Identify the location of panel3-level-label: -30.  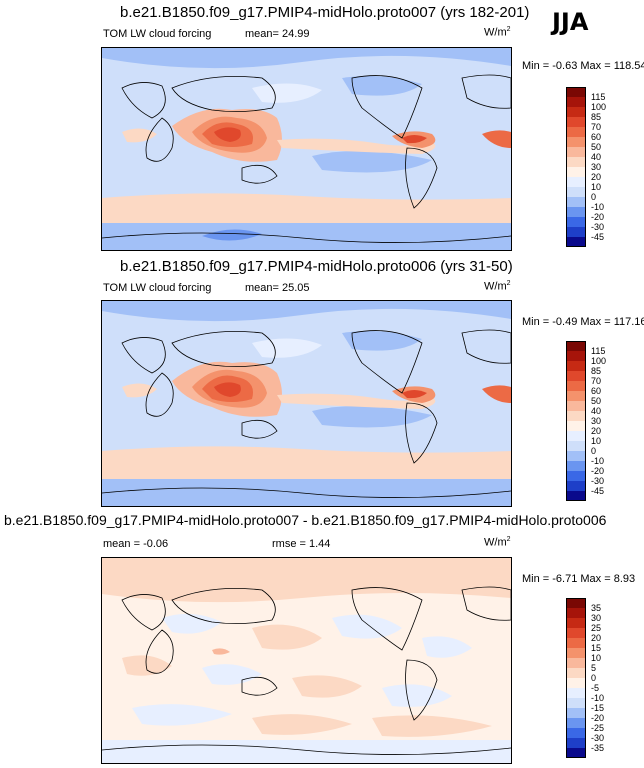
(598, 738).